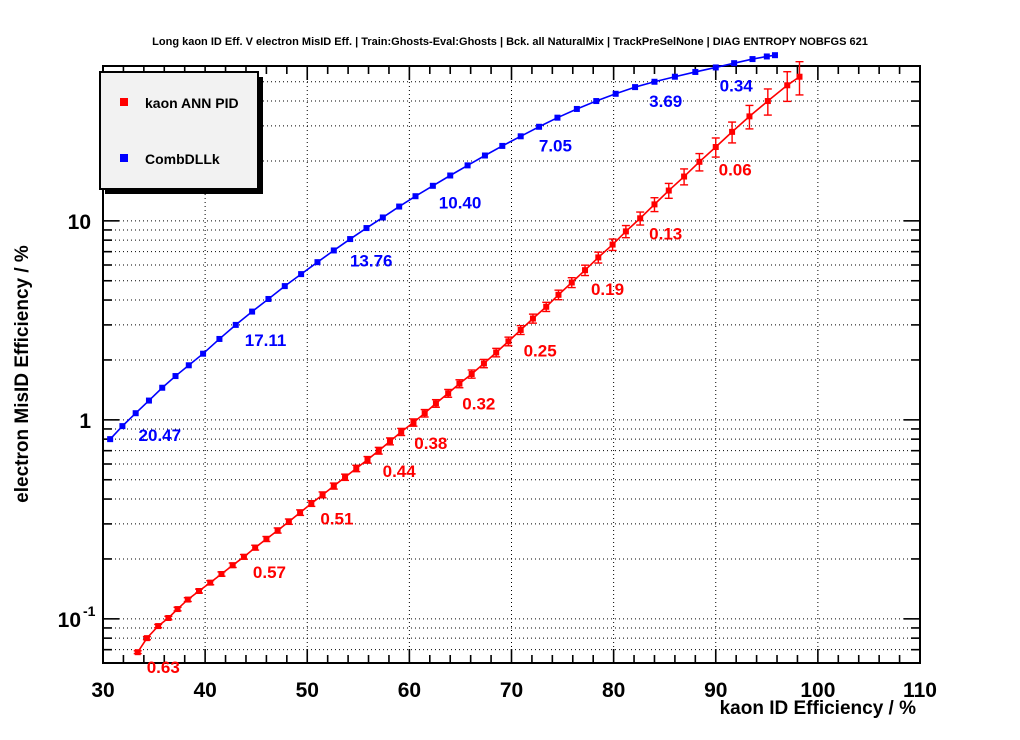 This screenshot has height=740, width=1020. I want to click on y-tick-label: 1, so click(85, 421).